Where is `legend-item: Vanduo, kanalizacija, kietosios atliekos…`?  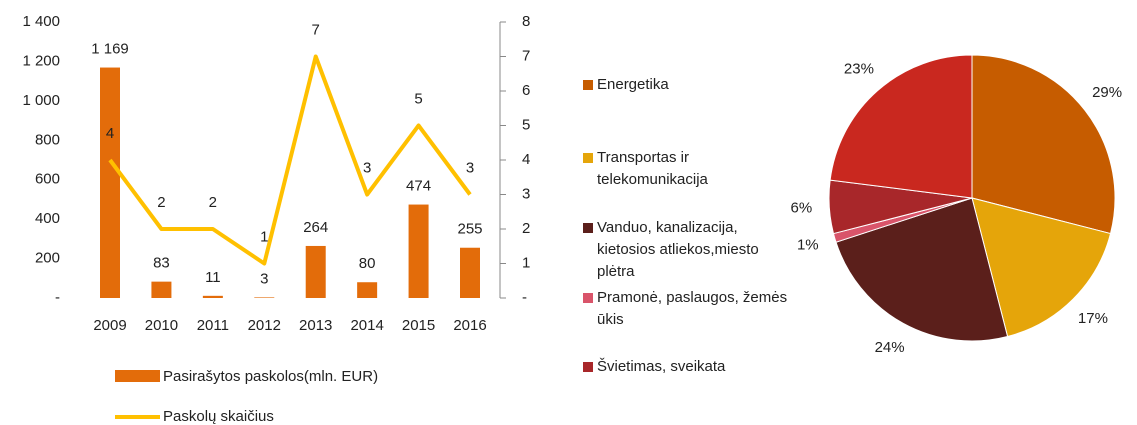 legend-item: Vanduo, kanalizacija, kietosios atliekos… is located at coordinates (690, 250).